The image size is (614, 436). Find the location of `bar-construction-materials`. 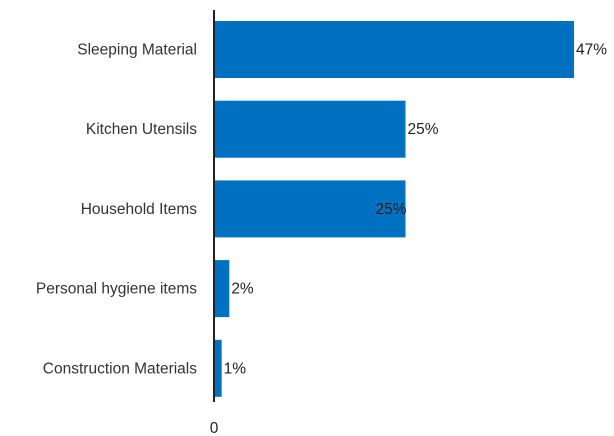

bar-construction-materials is located at coordinates (218, 368).